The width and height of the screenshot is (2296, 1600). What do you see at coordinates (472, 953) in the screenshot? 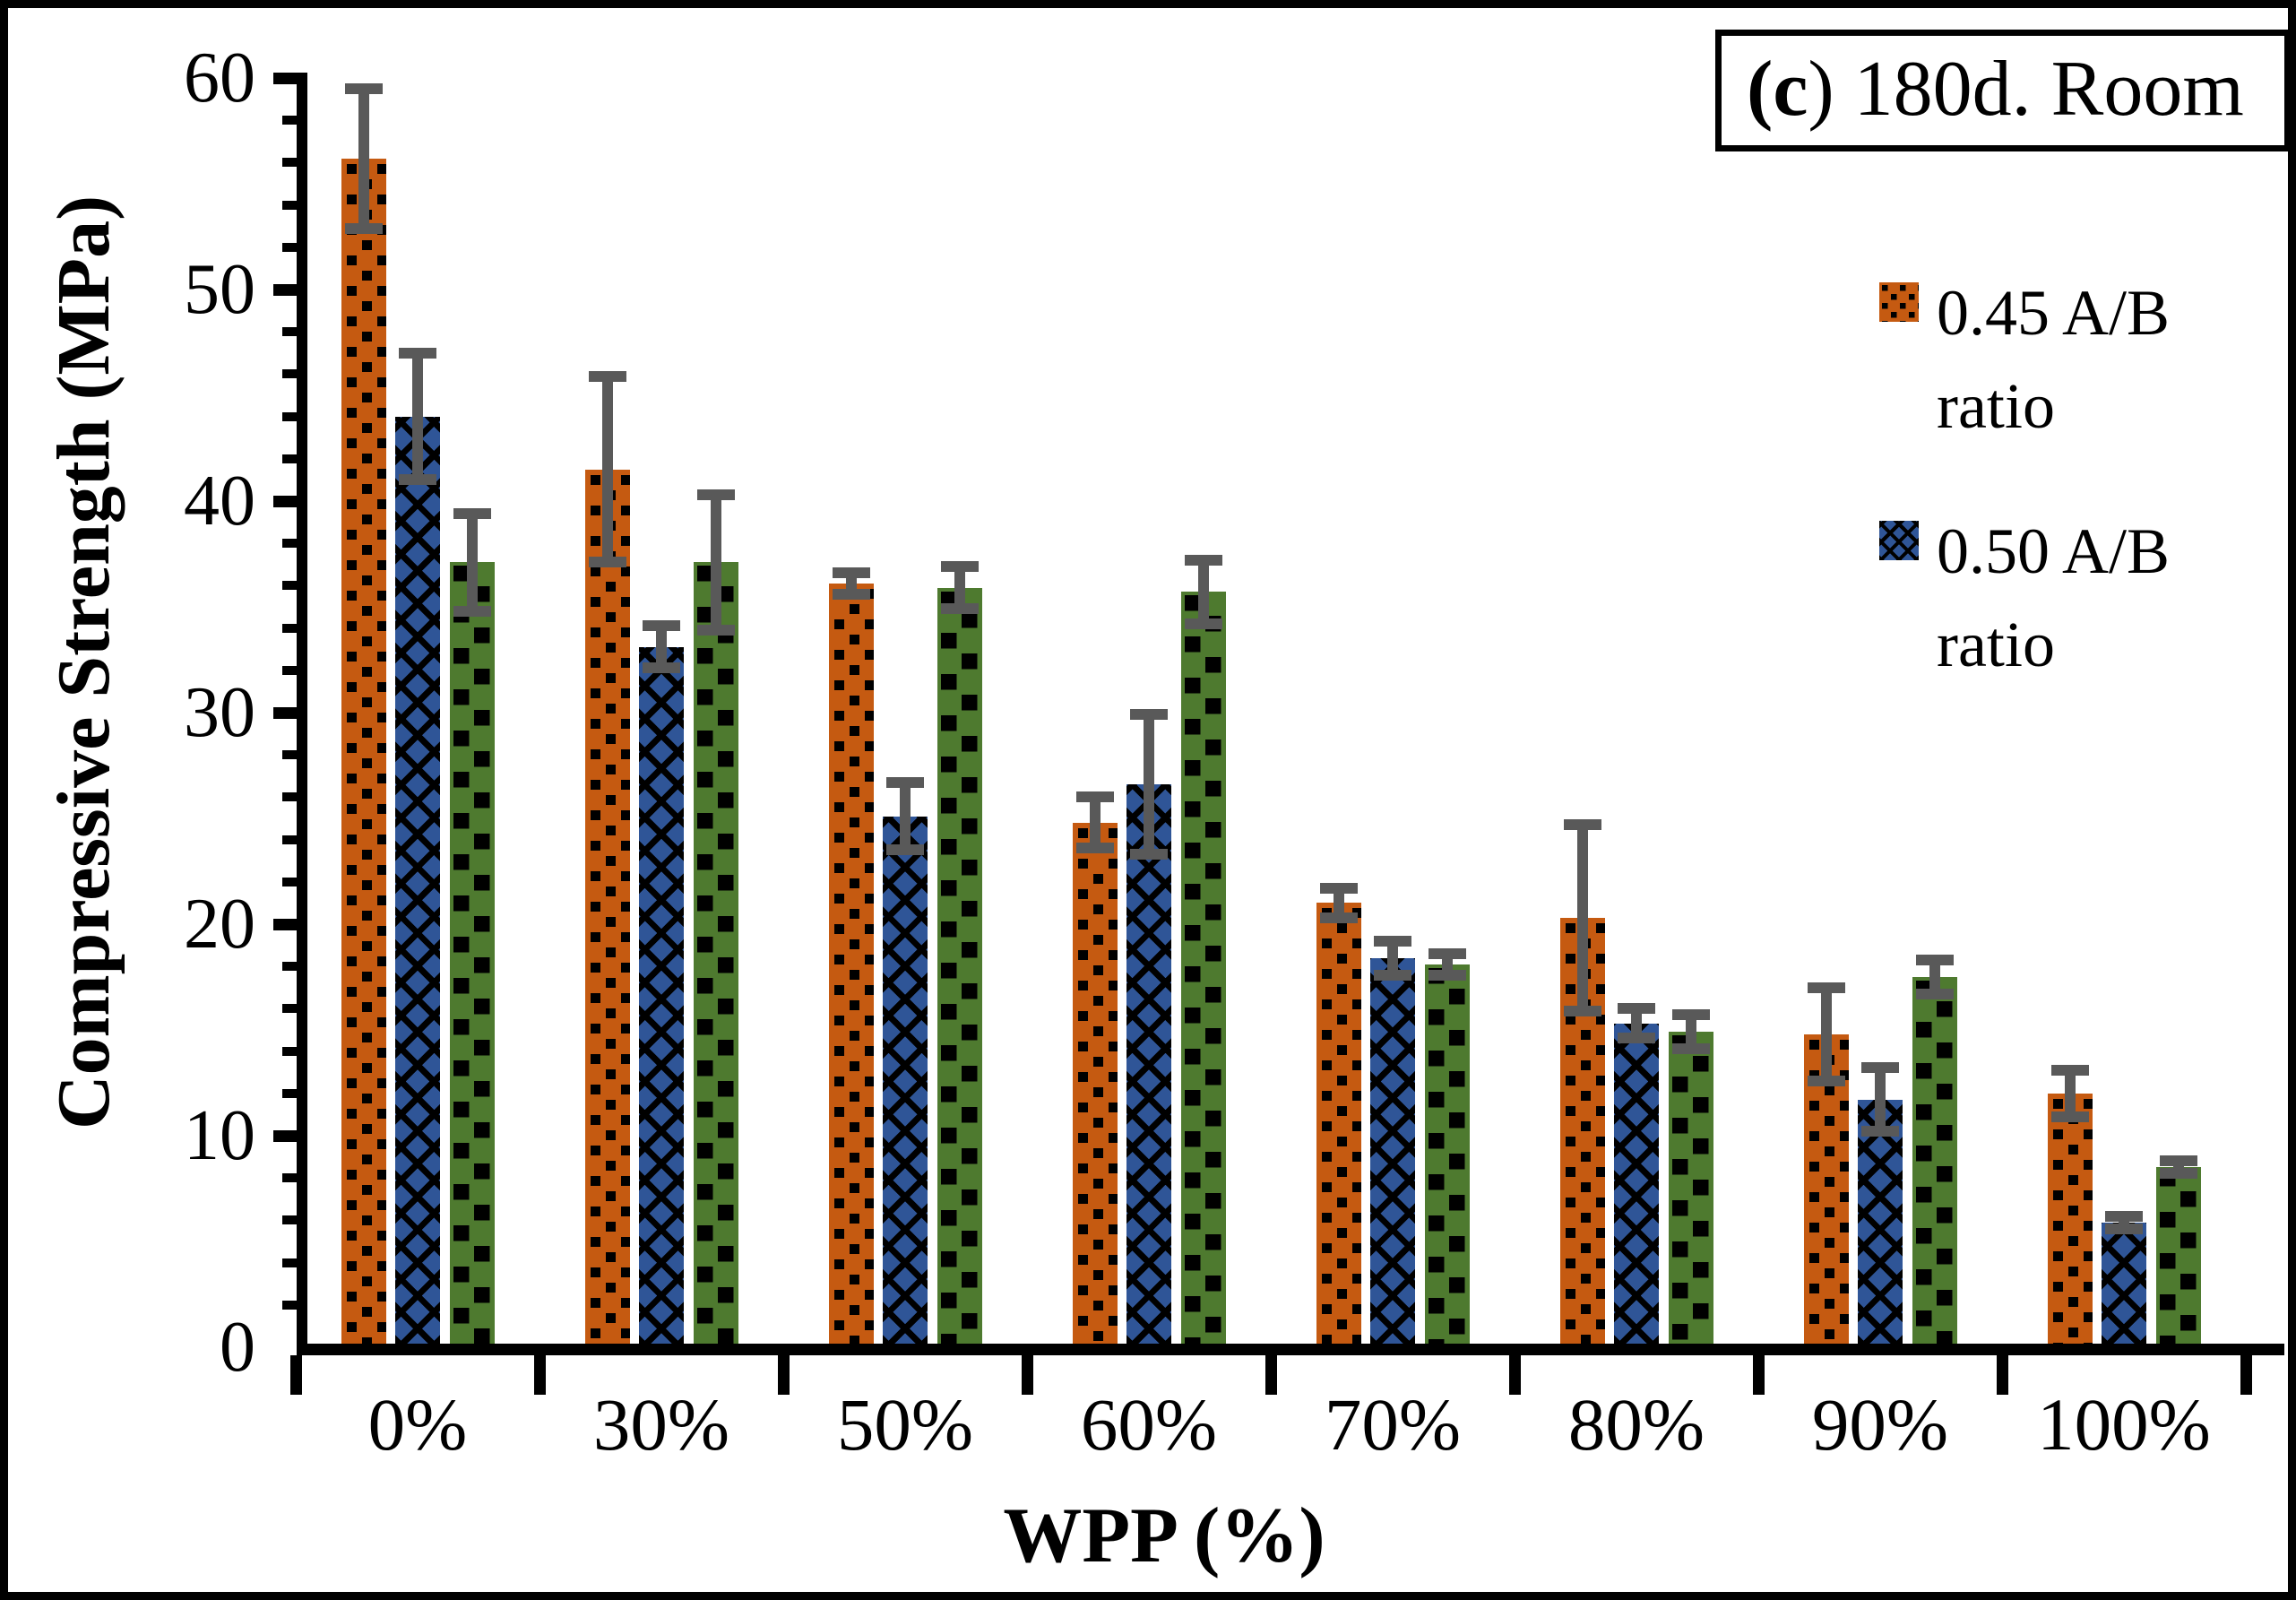
I see `bar-checker-0%` at bounding box center [472, 953].